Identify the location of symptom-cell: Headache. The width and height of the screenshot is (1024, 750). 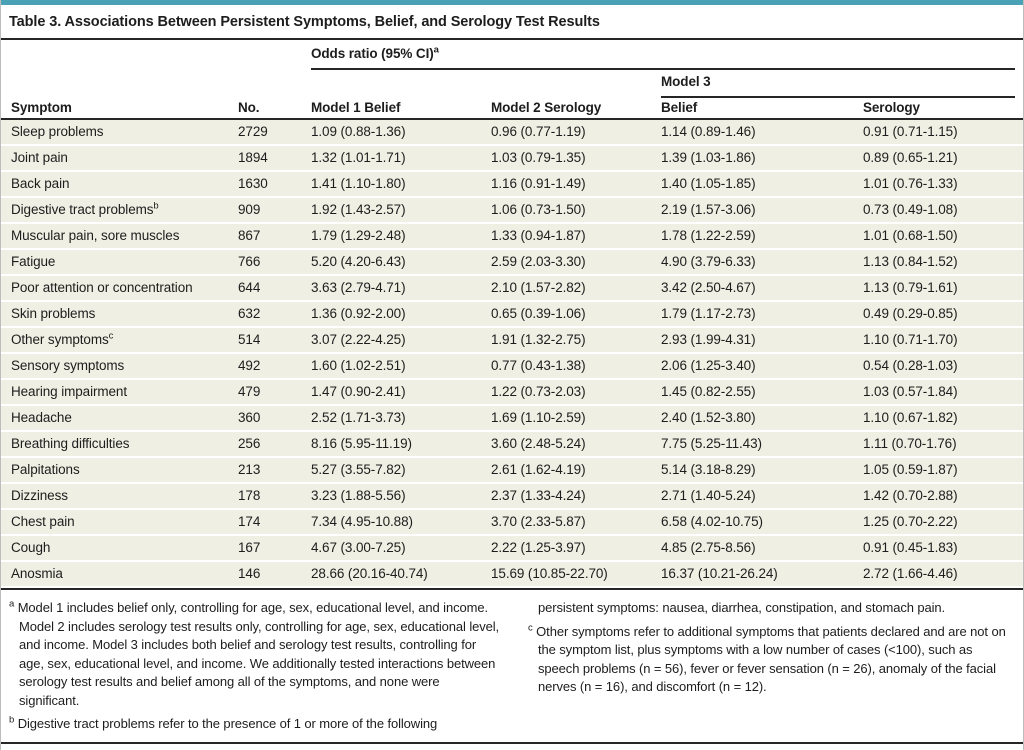
(41, 417).